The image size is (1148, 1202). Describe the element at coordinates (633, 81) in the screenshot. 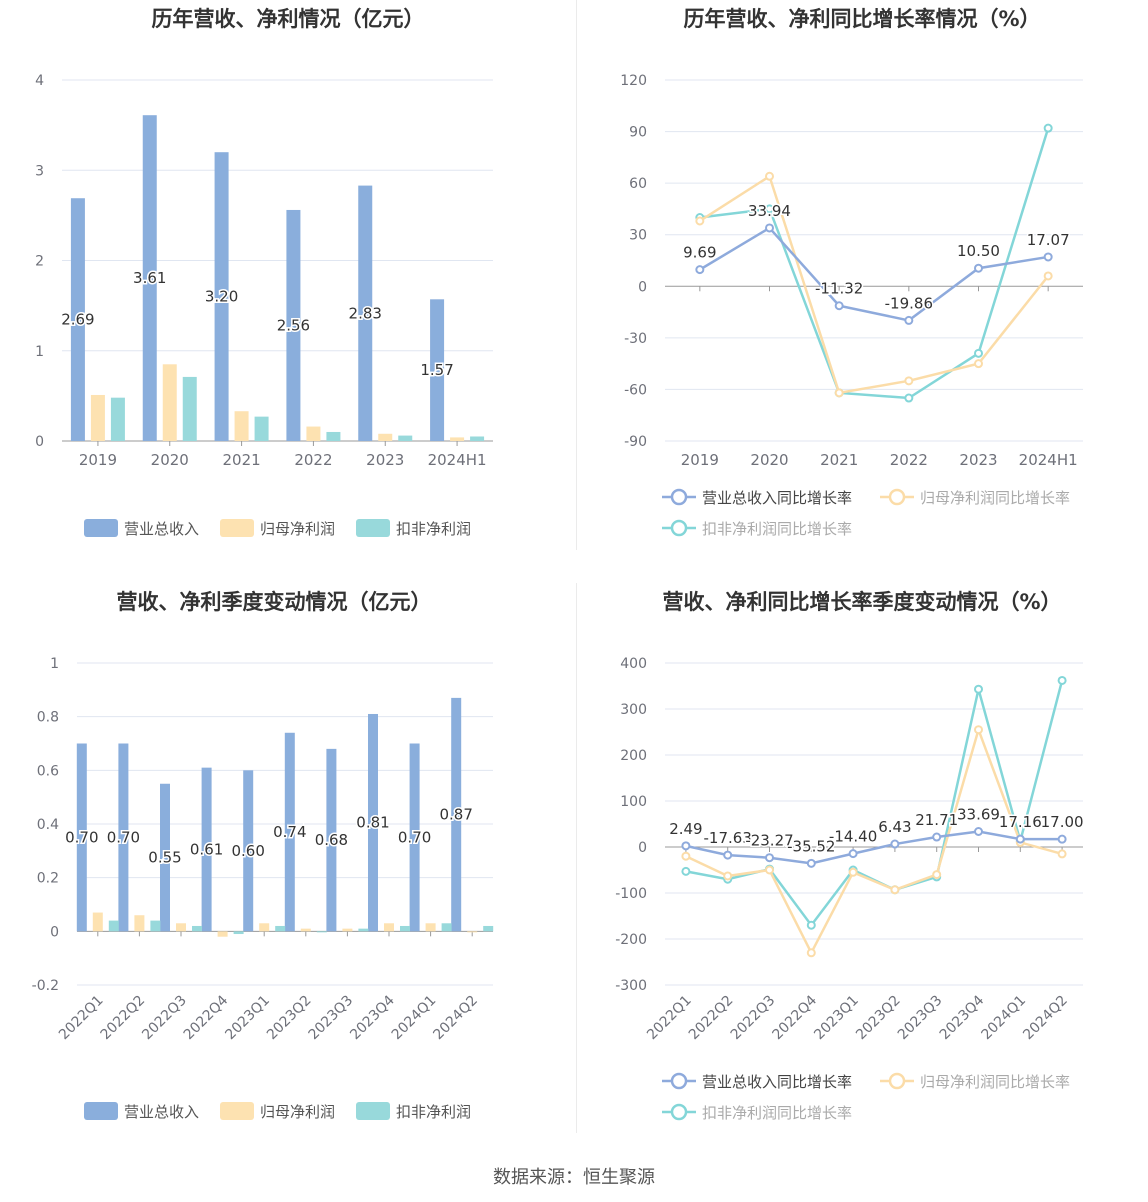

I see `y-tick-label: 120` at that location.